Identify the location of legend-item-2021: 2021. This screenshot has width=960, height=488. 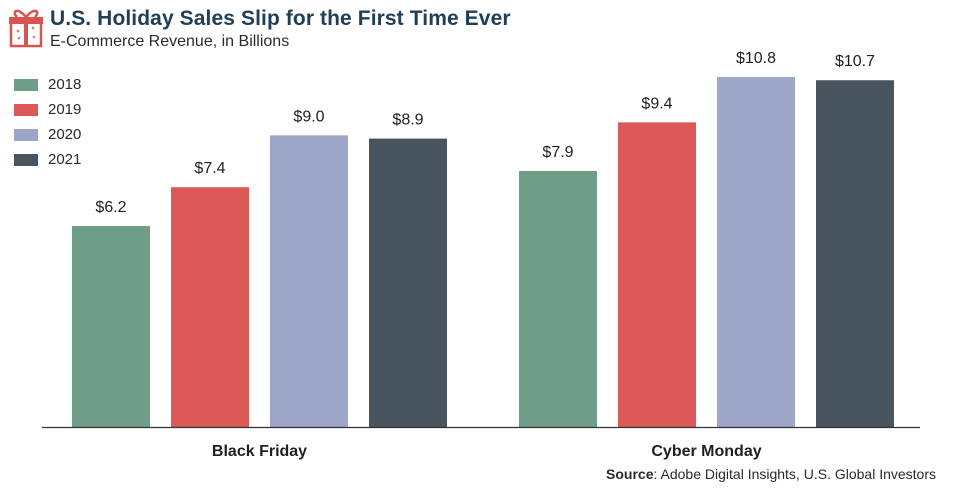
(47, 159).